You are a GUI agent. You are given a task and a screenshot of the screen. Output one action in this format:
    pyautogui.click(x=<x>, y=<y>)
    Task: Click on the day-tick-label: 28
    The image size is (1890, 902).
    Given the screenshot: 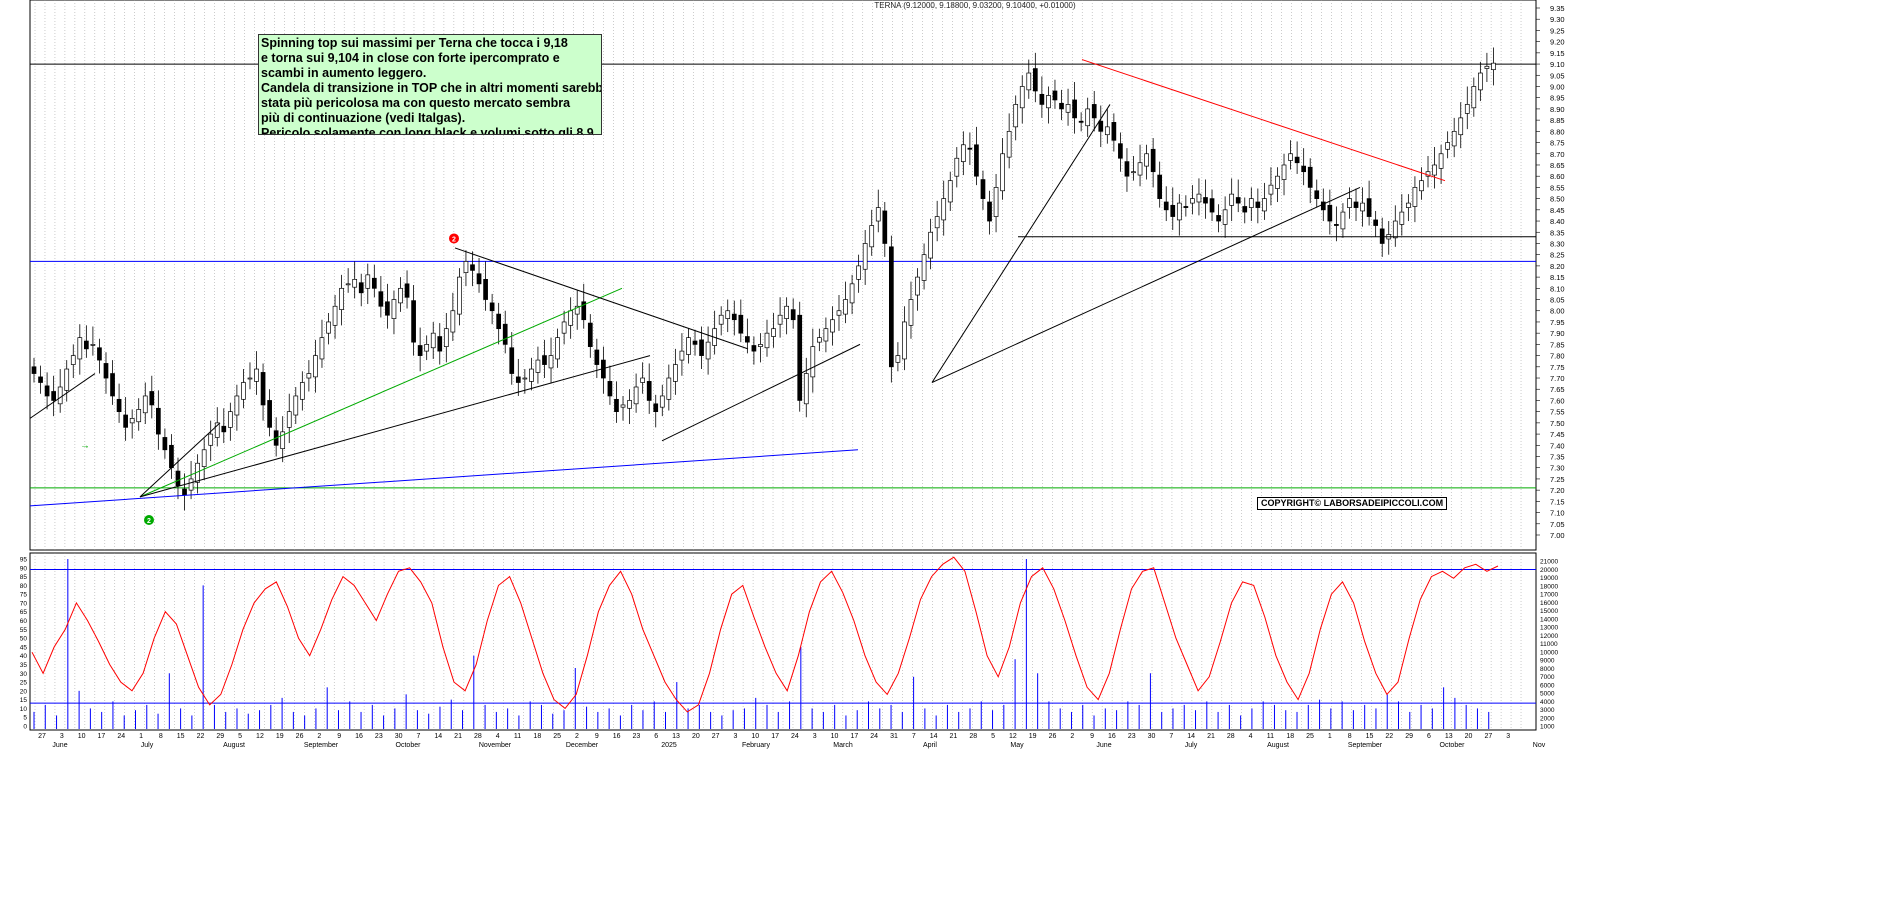 What is the action you would take?
    pyautogui.click(x=1231, y=736)
    